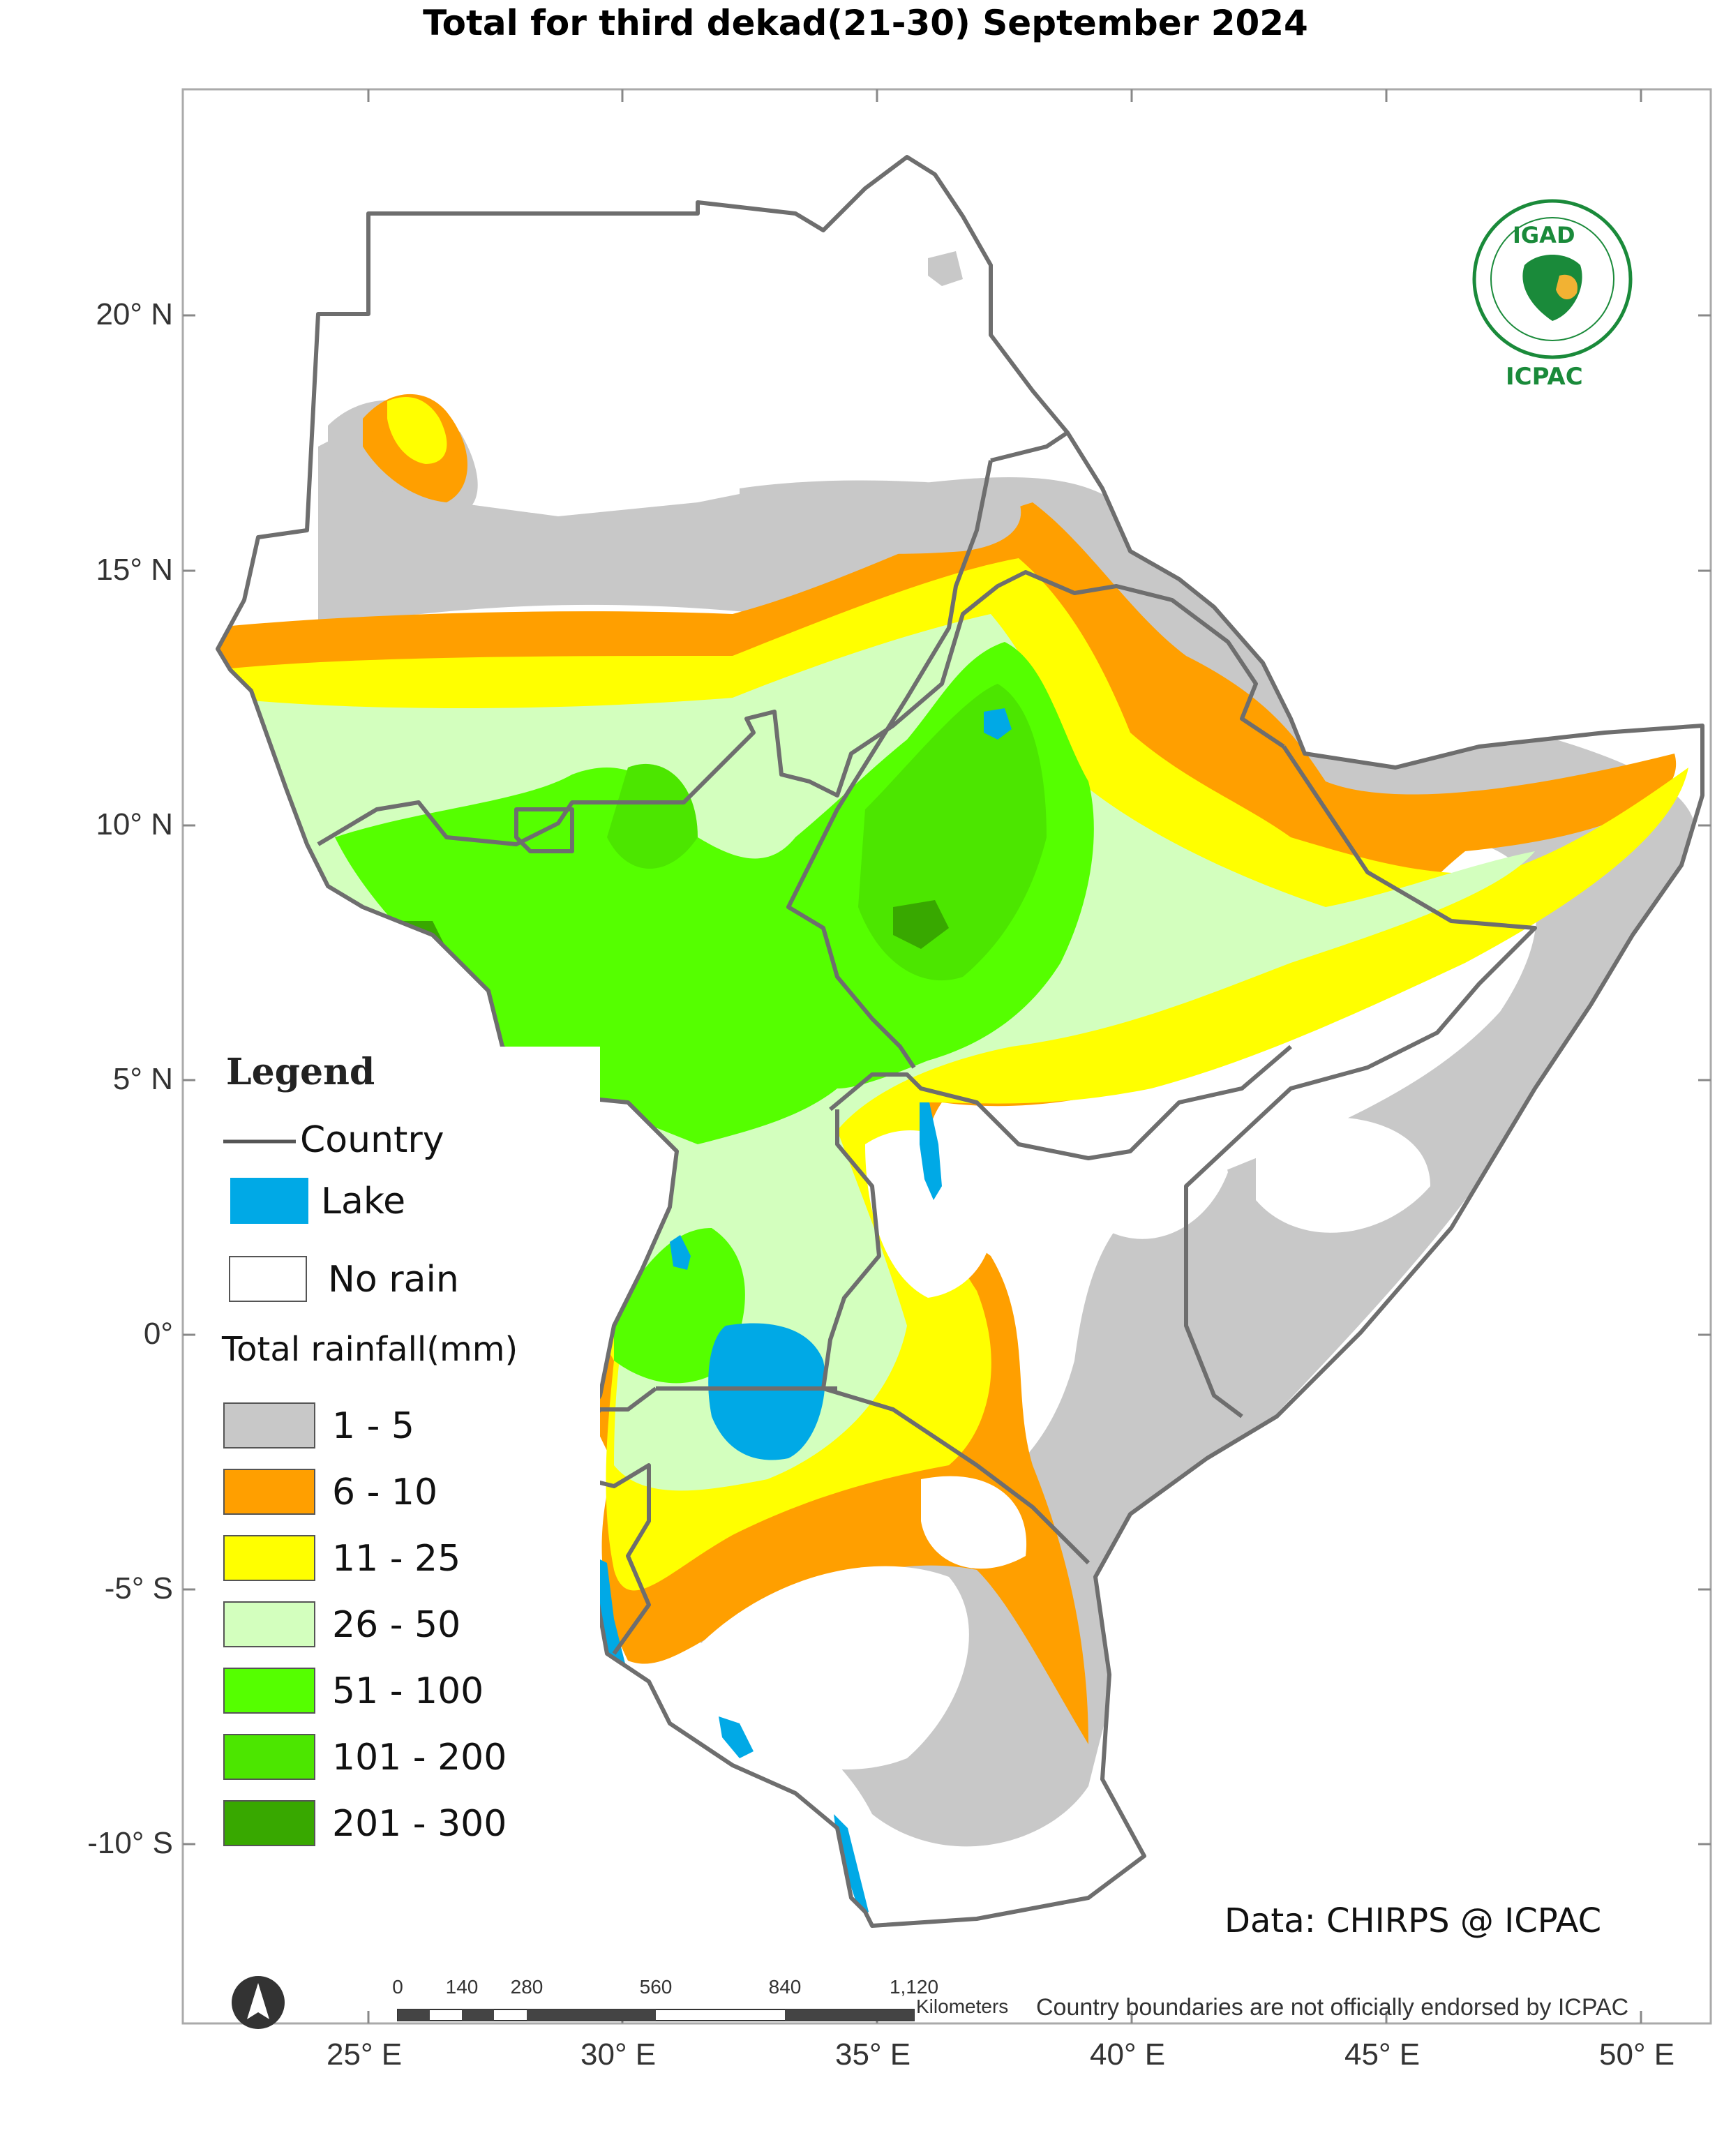 This screenshot has height=2156, width=1731. Describe the element at coordinates (1128, 2054) in the screenshot. I see `longitude-label: 40° E` at that location.